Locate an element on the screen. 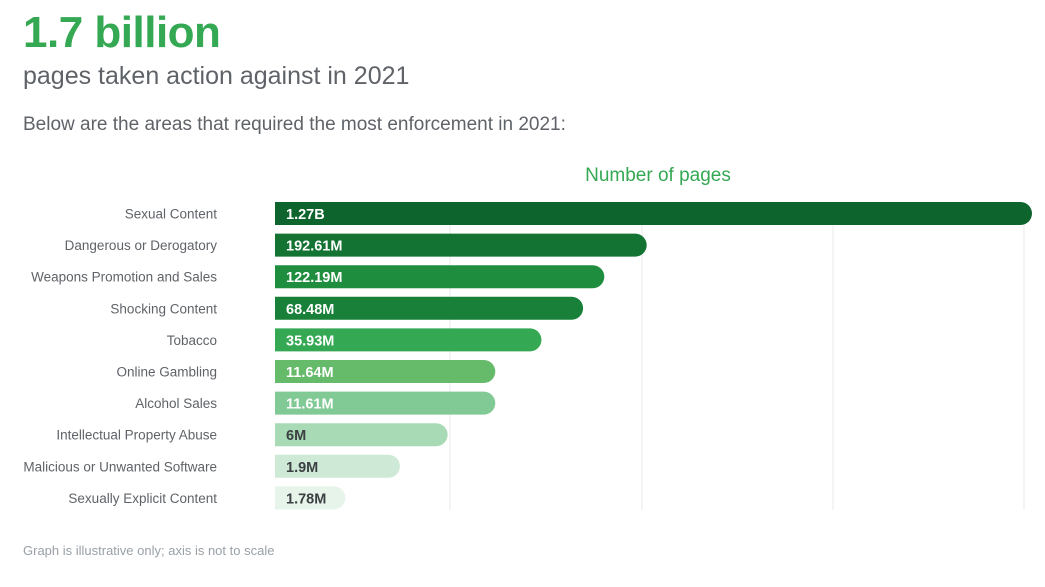 The image size is (1045, 587). category-label: Sexually Explicit Content is located at coordinates (142, 498).